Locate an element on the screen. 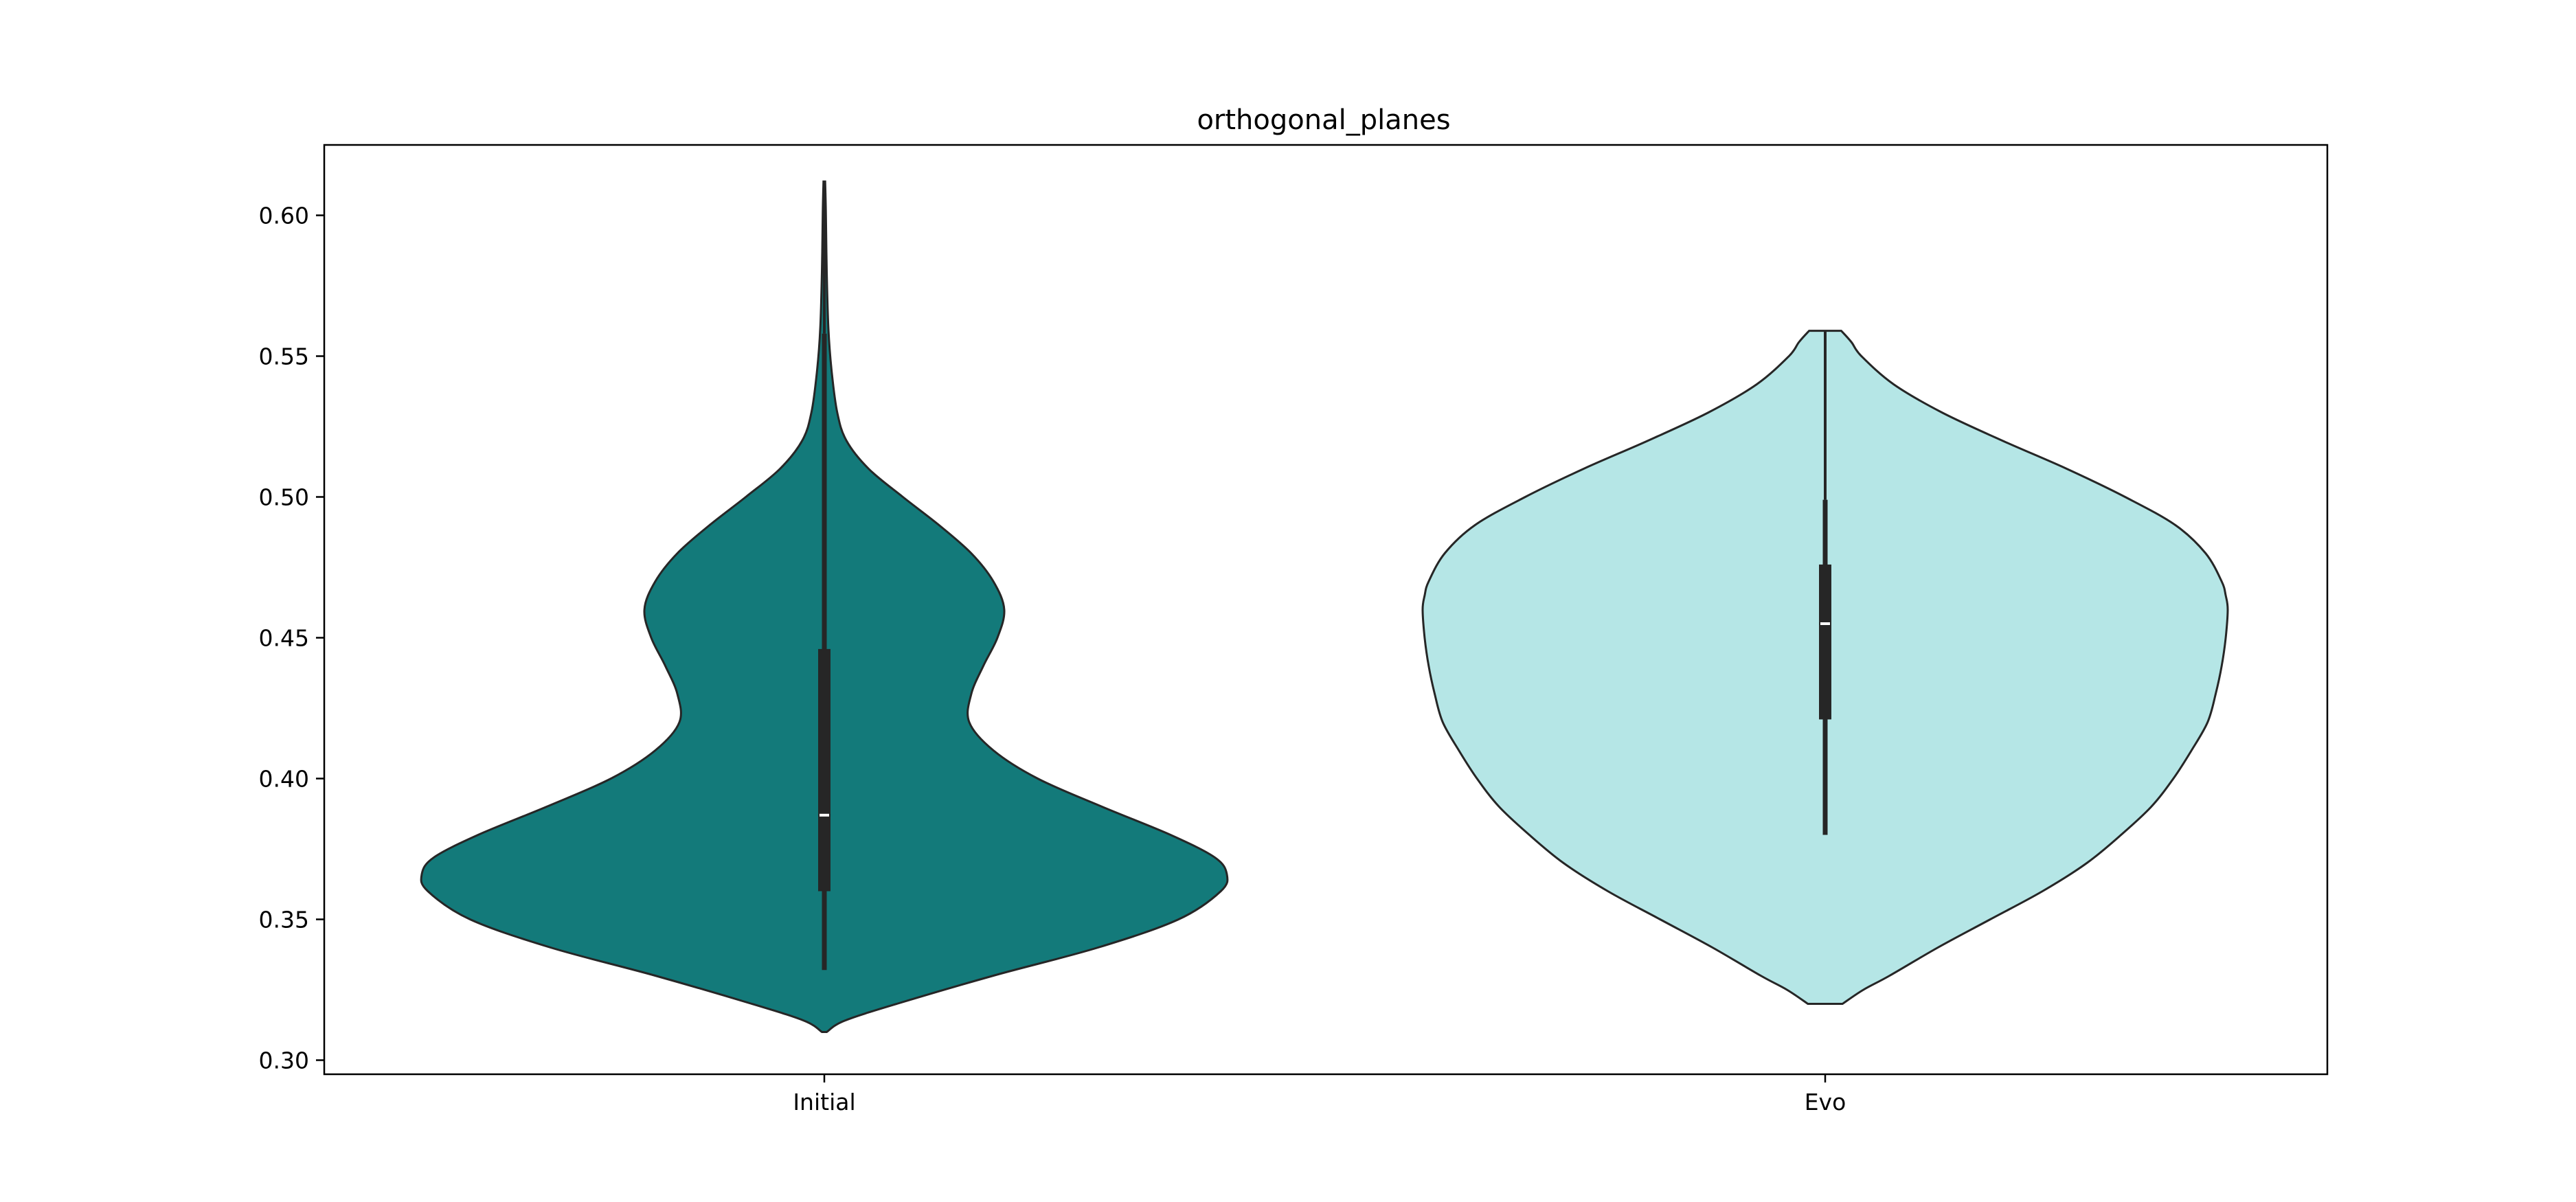  y-tick-label: 0.30 is located at coordinates (284, 1060).